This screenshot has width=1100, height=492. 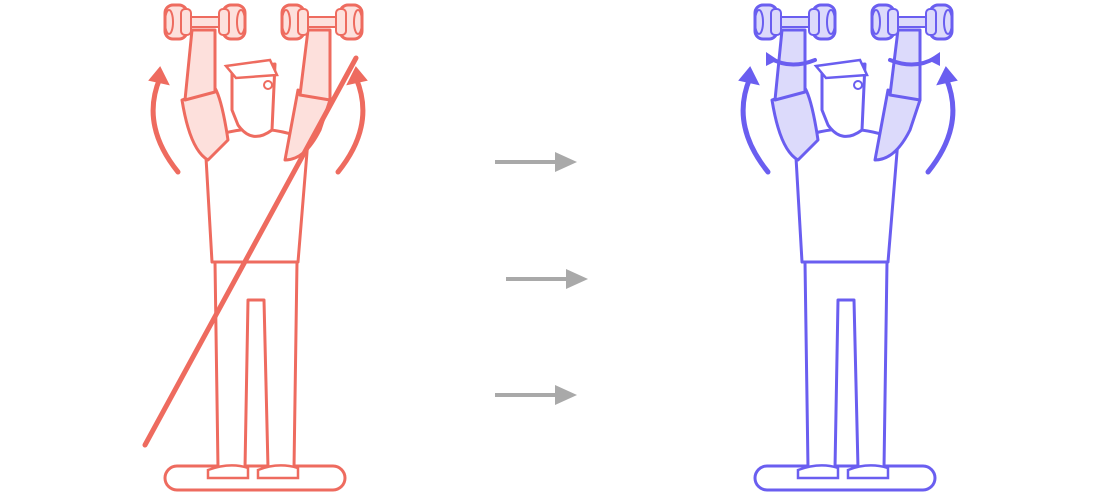 I want to click on legs, so click(x=846, y=365).